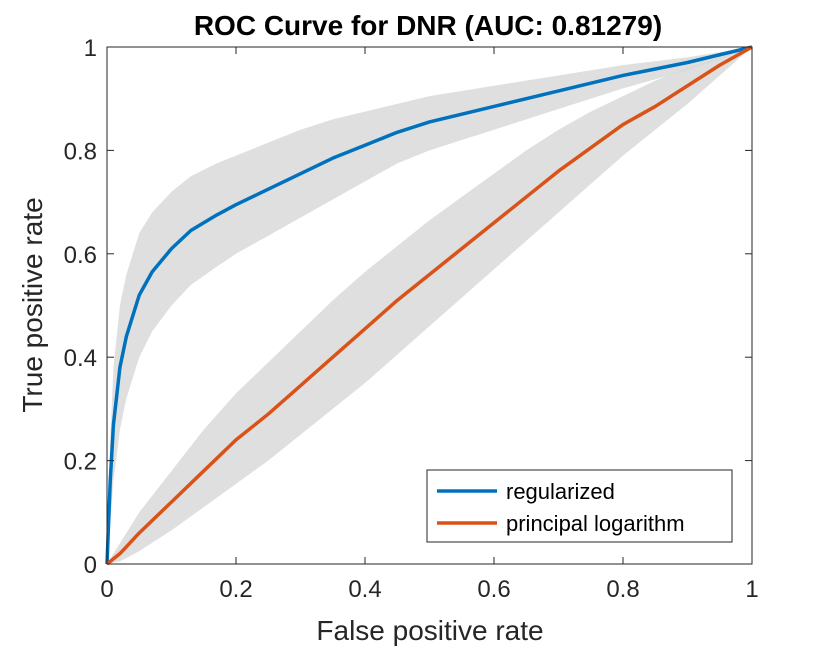 Image resolution: width=830 pixels, height=650 pixels. What do you see at coordinates (106, 589) in the screenshot?
I see `x-tick-label: 0` at bounding box center [106, 589].